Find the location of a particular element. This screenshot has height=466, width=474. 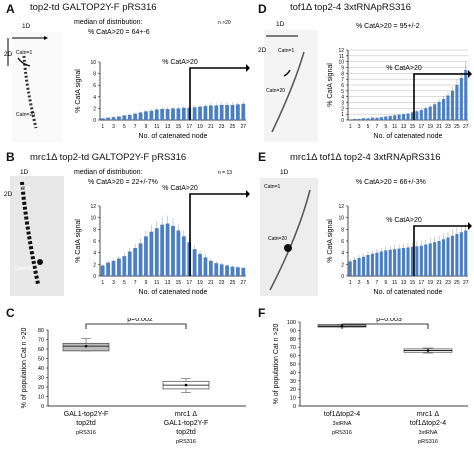

mean-dot is located at coordinates (186, 385).